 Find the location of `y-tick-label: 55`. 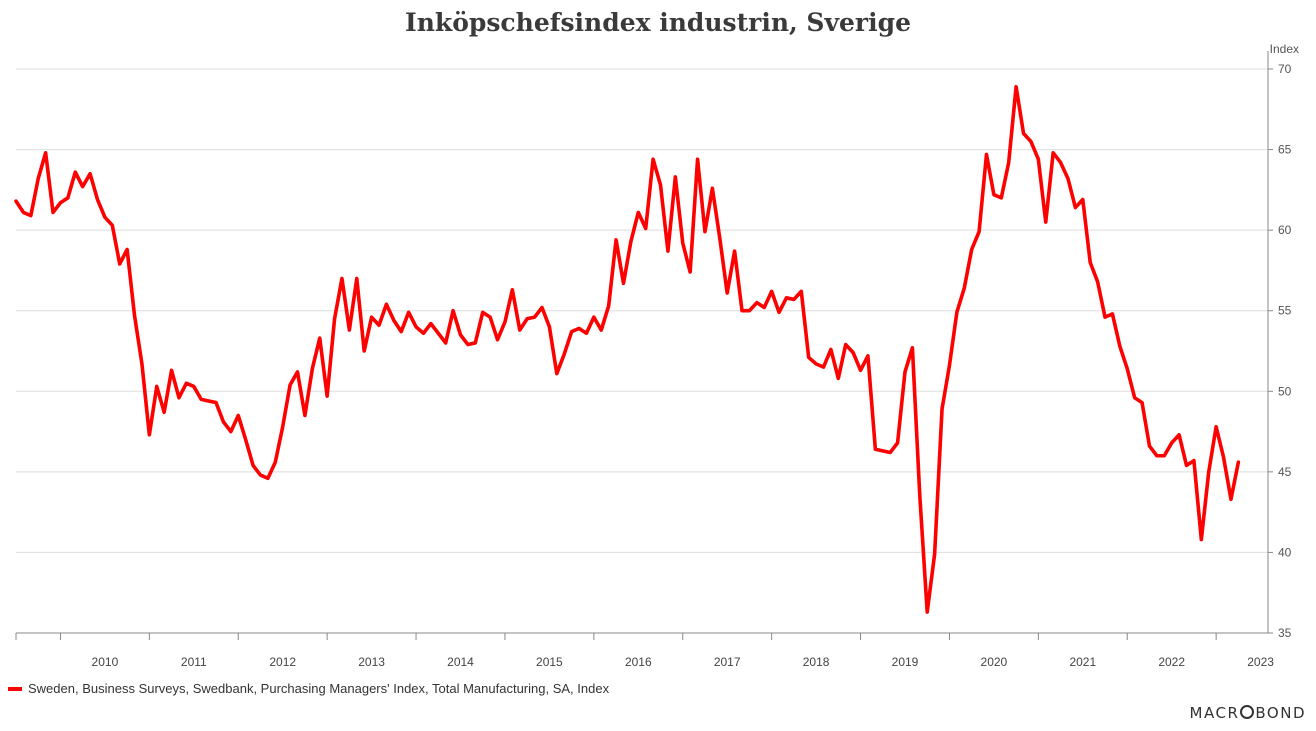

y-tick-label: 55 is located at coordinates (1285, 311).